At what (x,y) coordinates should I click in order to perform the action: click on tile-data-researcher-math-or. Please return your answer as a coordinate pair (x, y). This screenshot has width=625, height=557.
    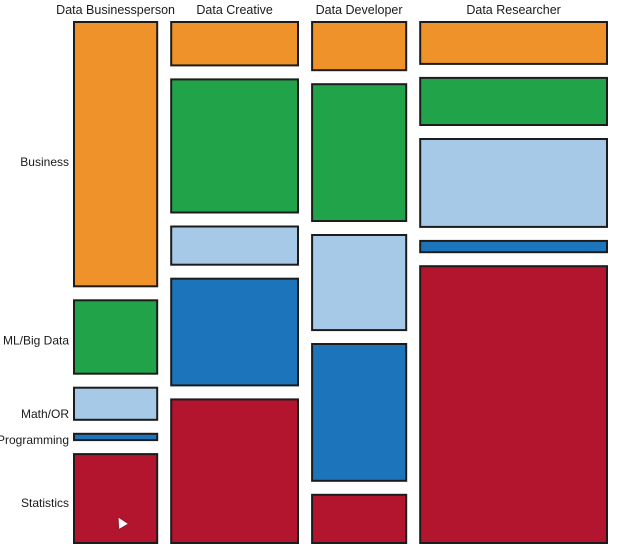
    Looking at the image, I should click on (514, 183).